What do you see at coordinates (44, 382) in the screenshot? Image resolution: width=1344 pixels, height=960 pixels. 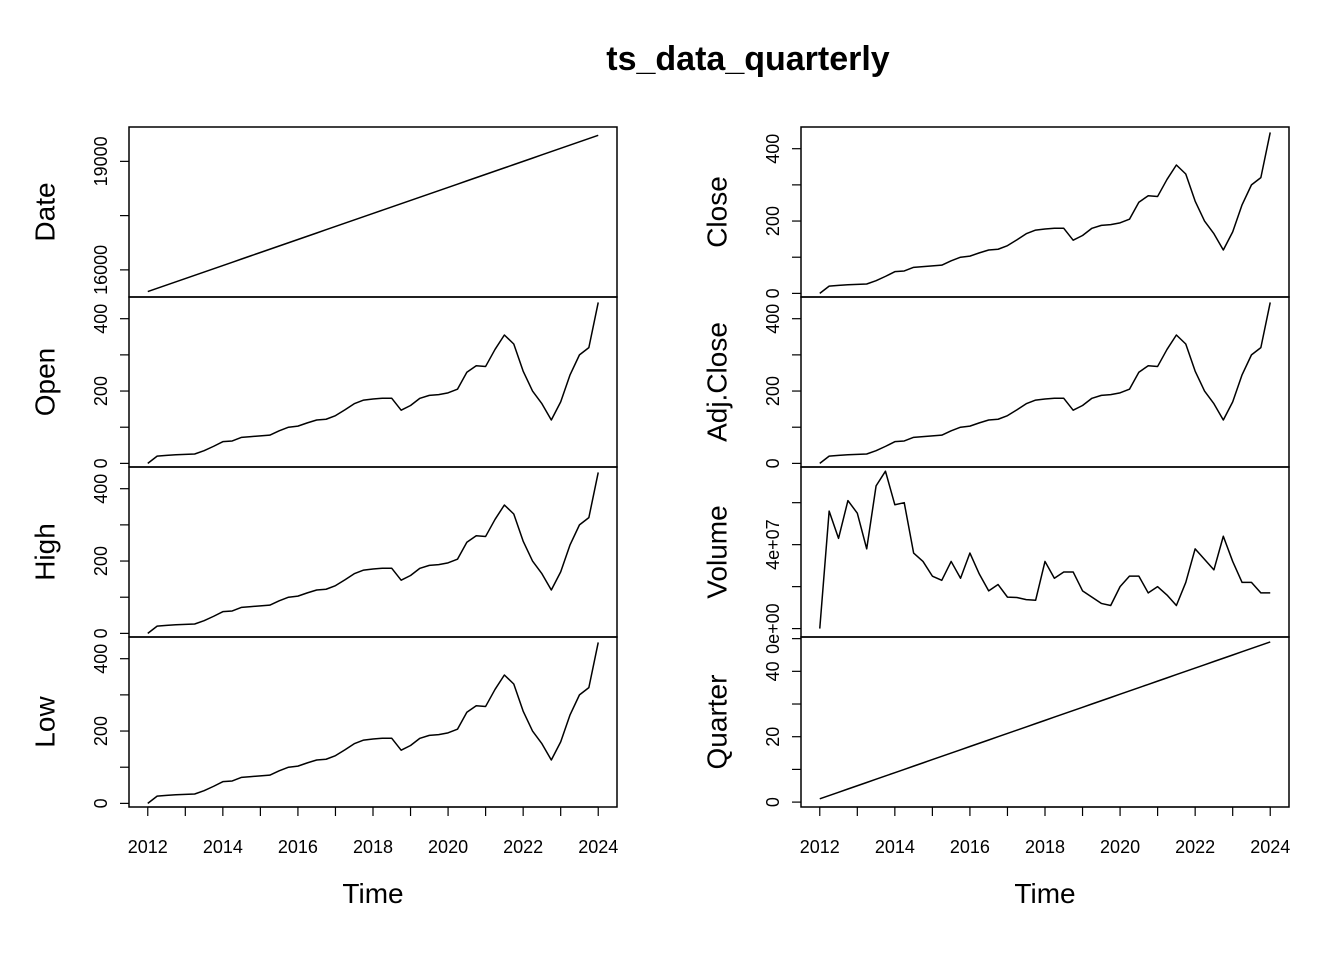 I see `series-label: Open` at bounding box center [44, 382].